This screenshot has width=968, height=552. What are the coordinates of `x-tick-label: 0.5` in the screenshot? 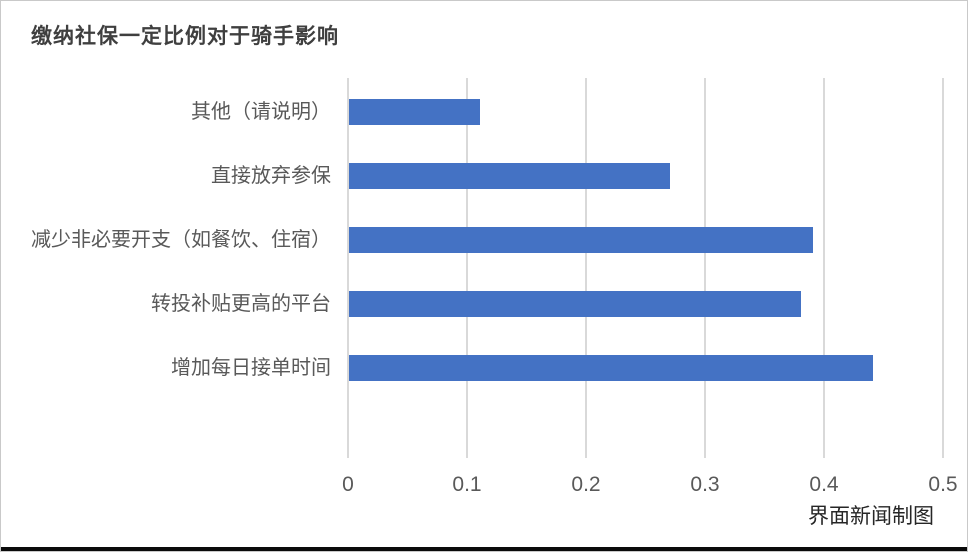 It's located at (943, 484).